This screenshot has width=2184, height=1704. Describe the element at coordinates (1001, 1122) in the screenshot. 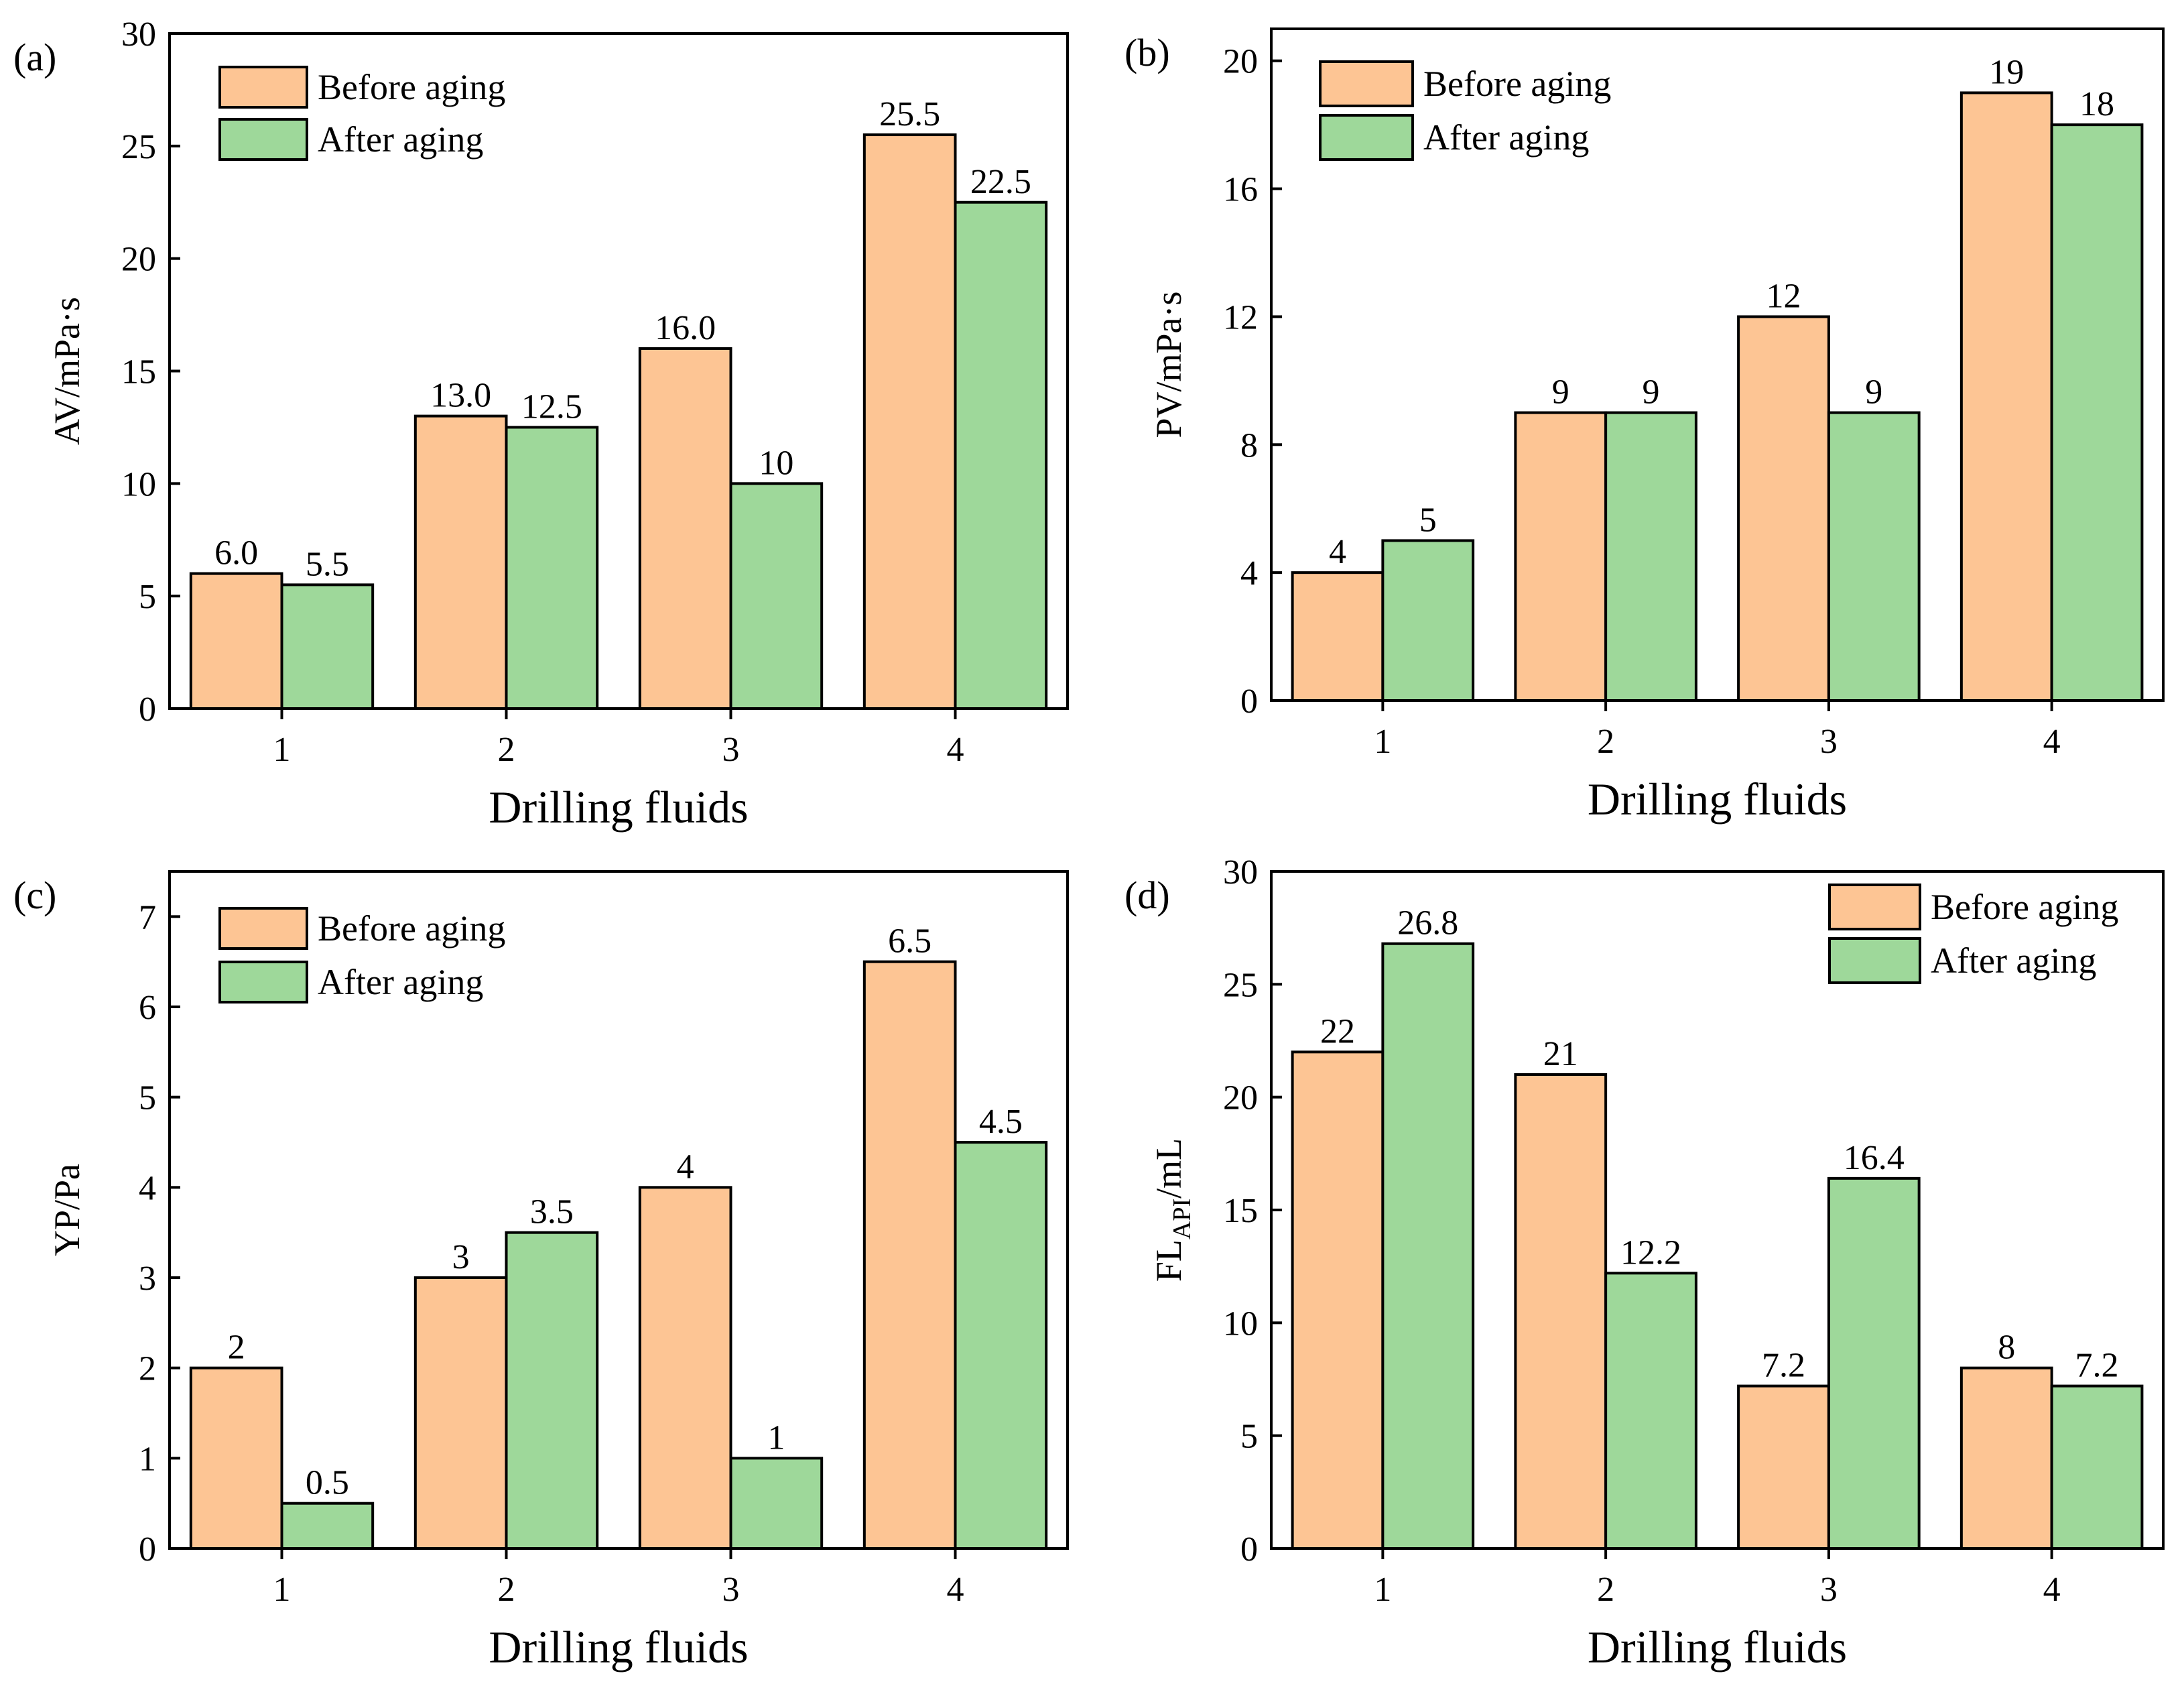

I see `bar-value-label: 4.5` at that location.